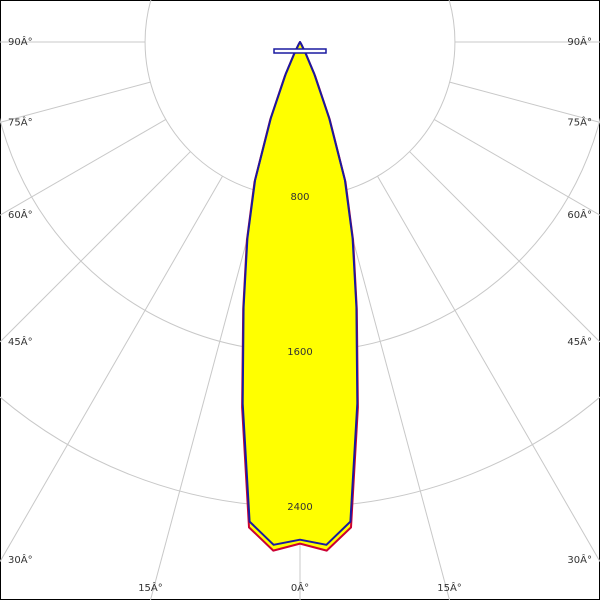 The image size is (600, 600). I want to click on luminaire, so click(300, 51).